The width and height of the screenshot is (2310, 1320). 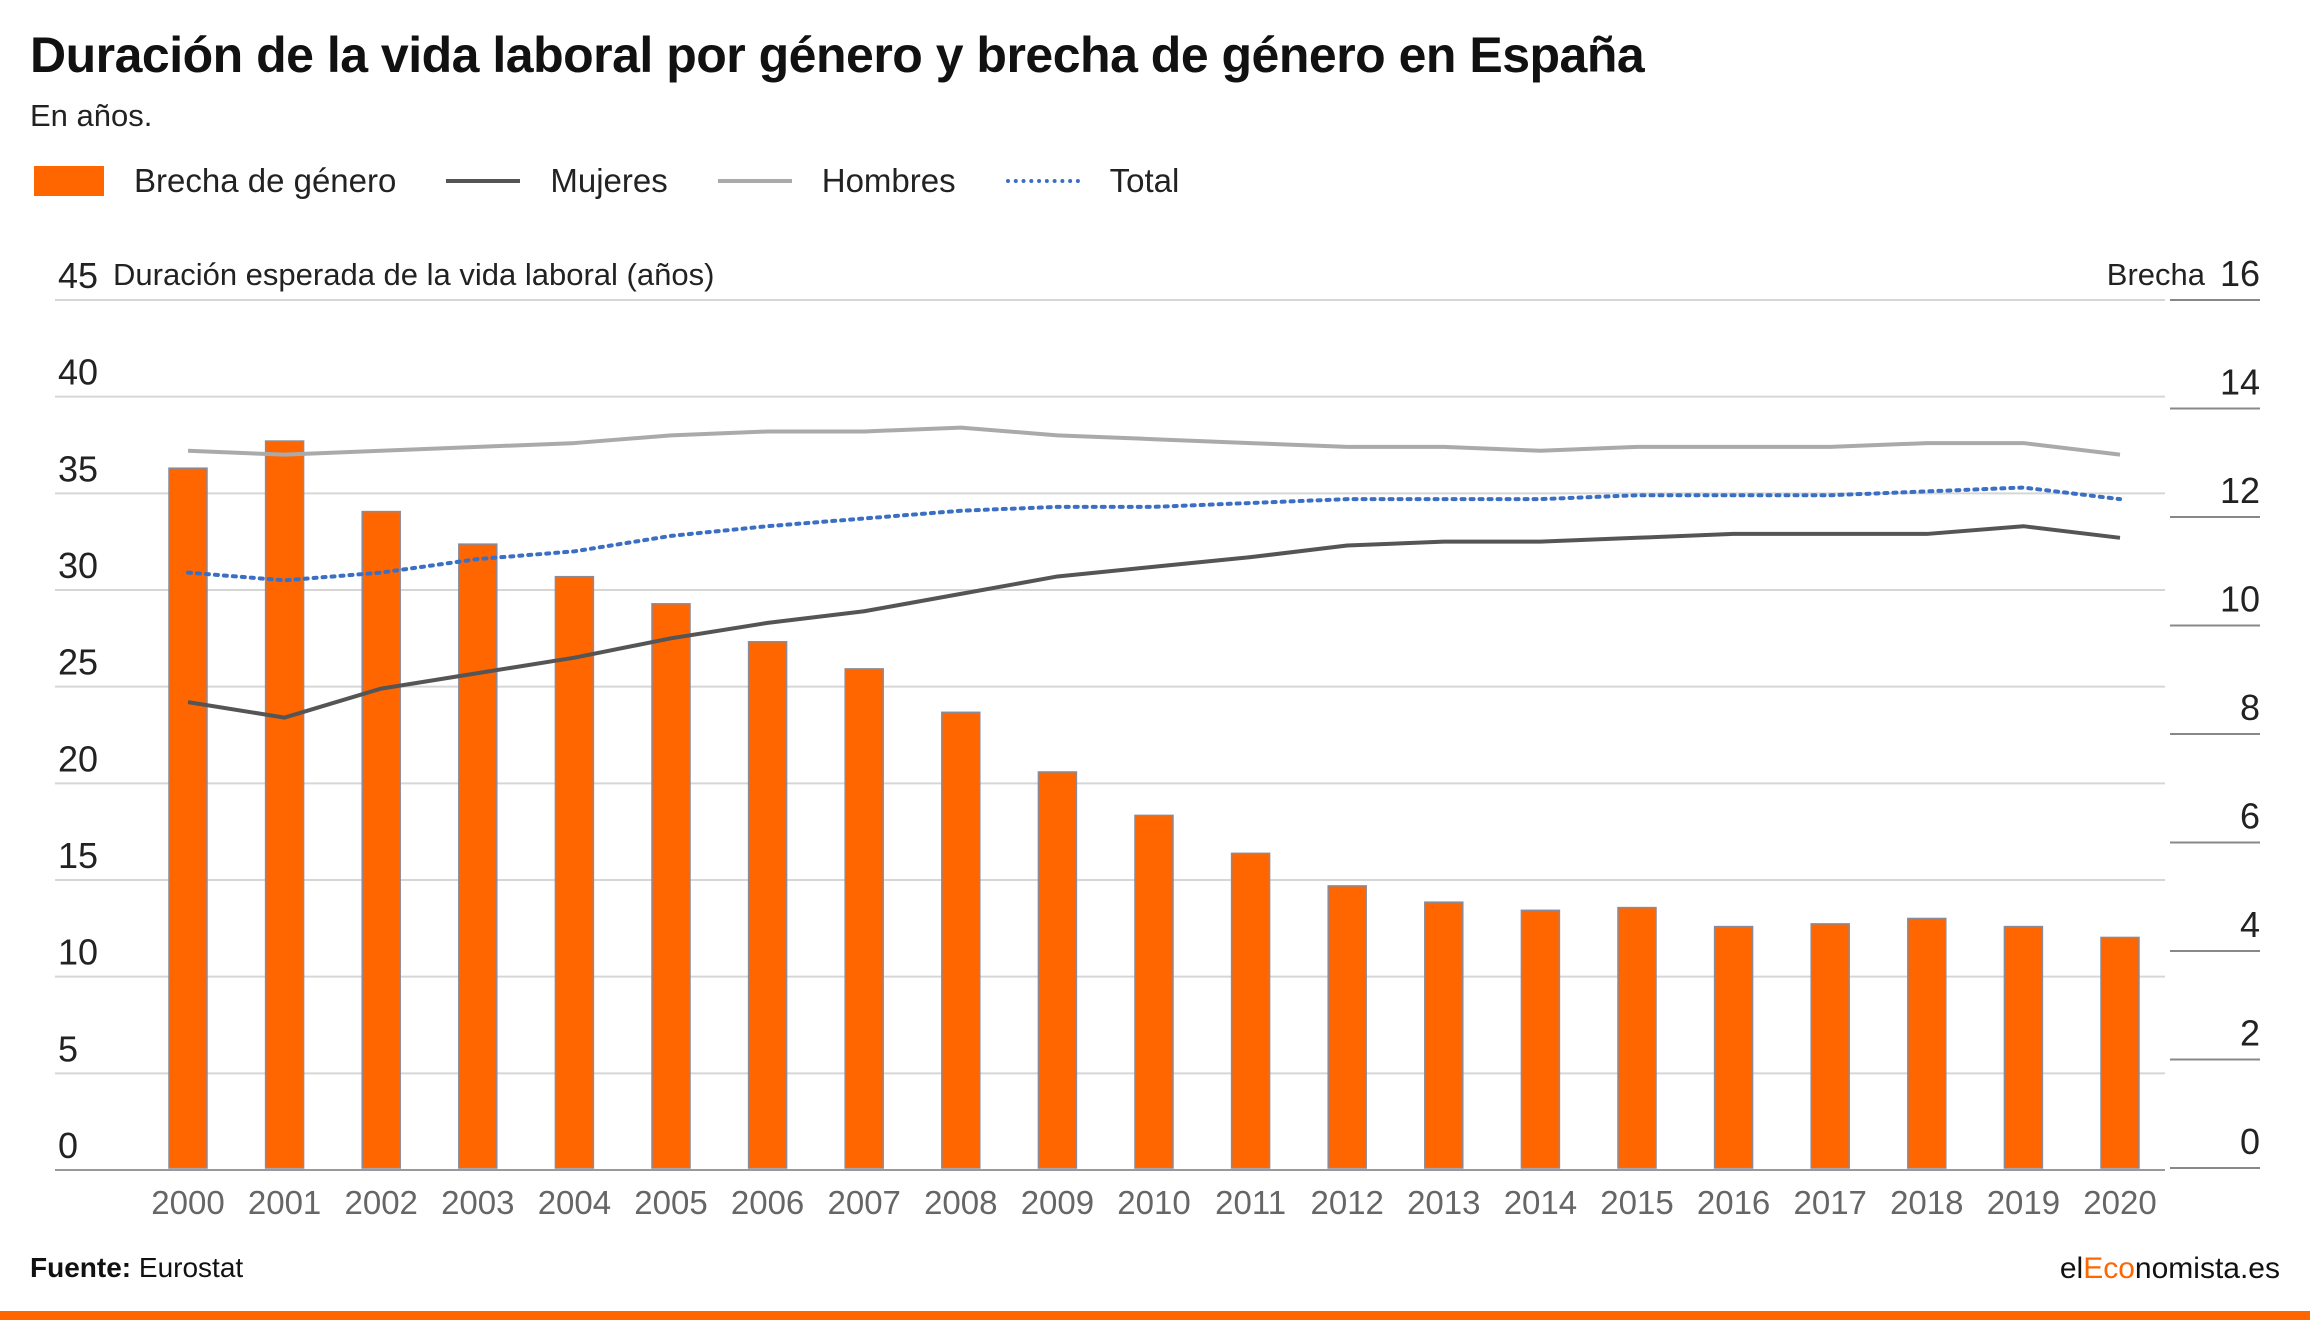 What do you see at coordinates (265, 180) in the screenshot?
I see `legend-label-brecha: Brecha de género` at bounding box center [265, 180].